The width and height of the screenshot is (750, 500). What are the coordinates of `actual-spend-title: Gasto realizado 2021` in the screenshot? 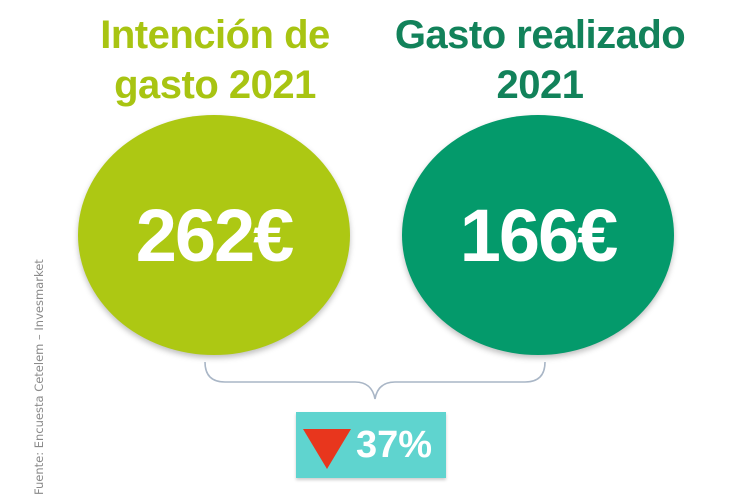 It's located at (540, 60).